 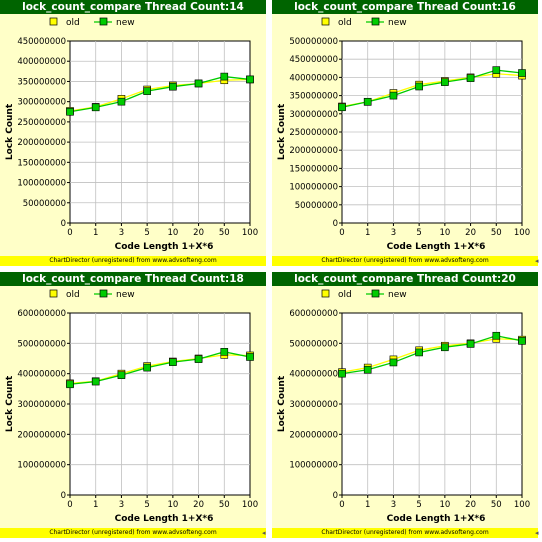 I want to click on y-tick-label: 350000000, so click(x=313, y=97).